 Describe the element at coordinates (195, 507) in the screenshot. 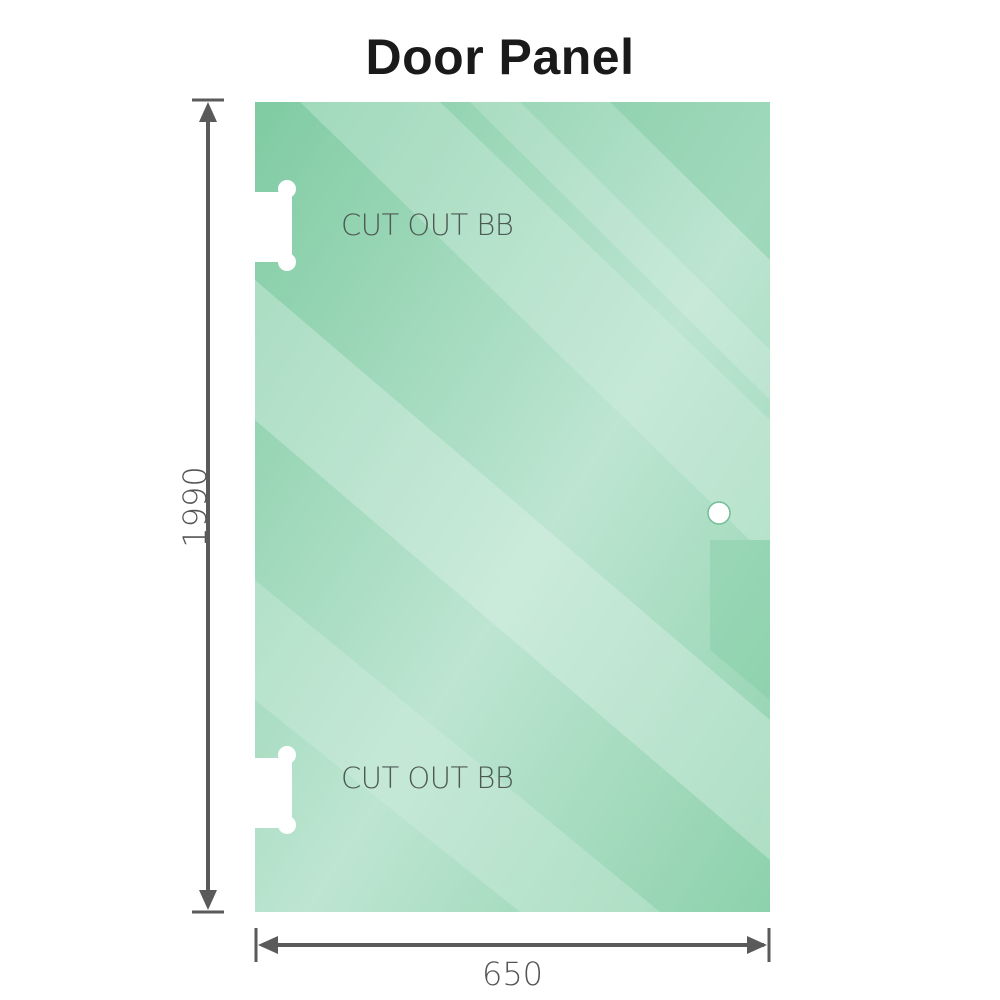

I see `height-dimension-label: 1990` at that location.